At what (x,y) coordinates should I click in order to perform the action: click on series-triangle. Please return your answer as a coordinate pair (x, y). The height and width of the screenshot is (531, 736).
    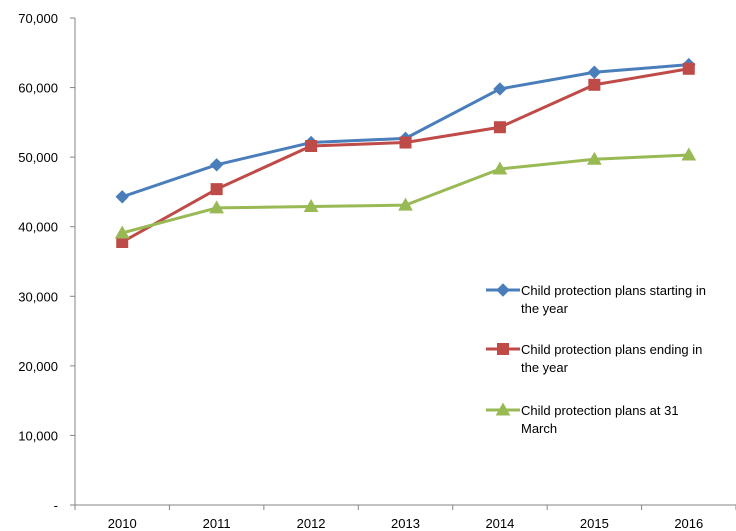
    Looking at the image, I should click on (405, 193).